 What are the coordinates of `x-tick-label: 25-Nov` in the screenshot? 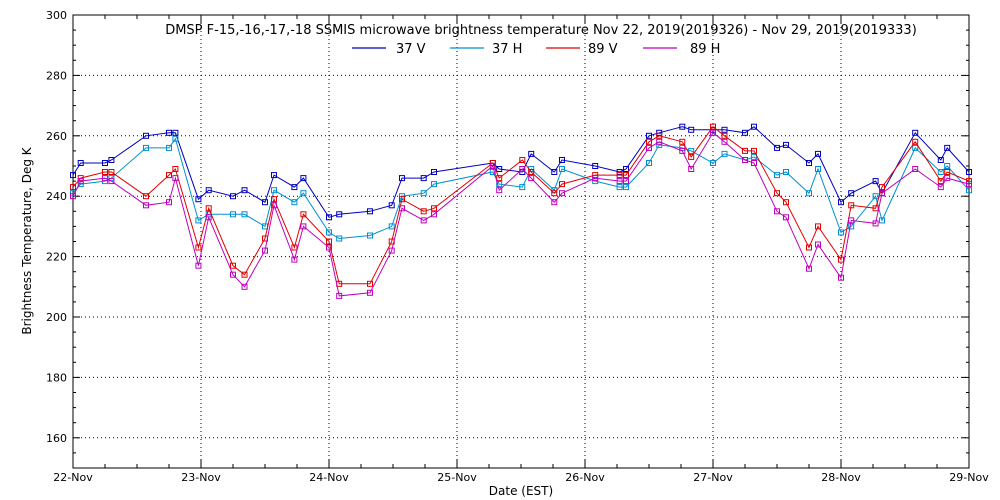 It's located at (457, 477).